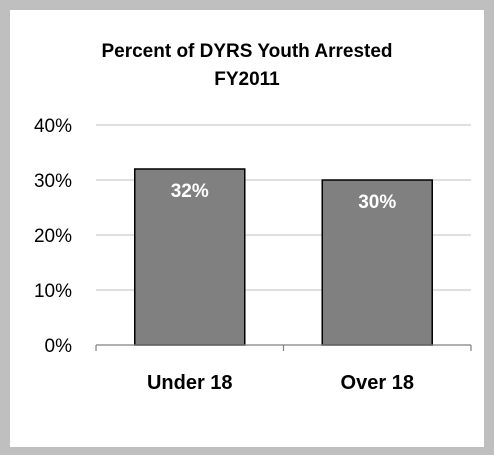  Describe the element at coordinates (190, 383) in the screenshot. I see `x-category-label: Under 18` at that location.